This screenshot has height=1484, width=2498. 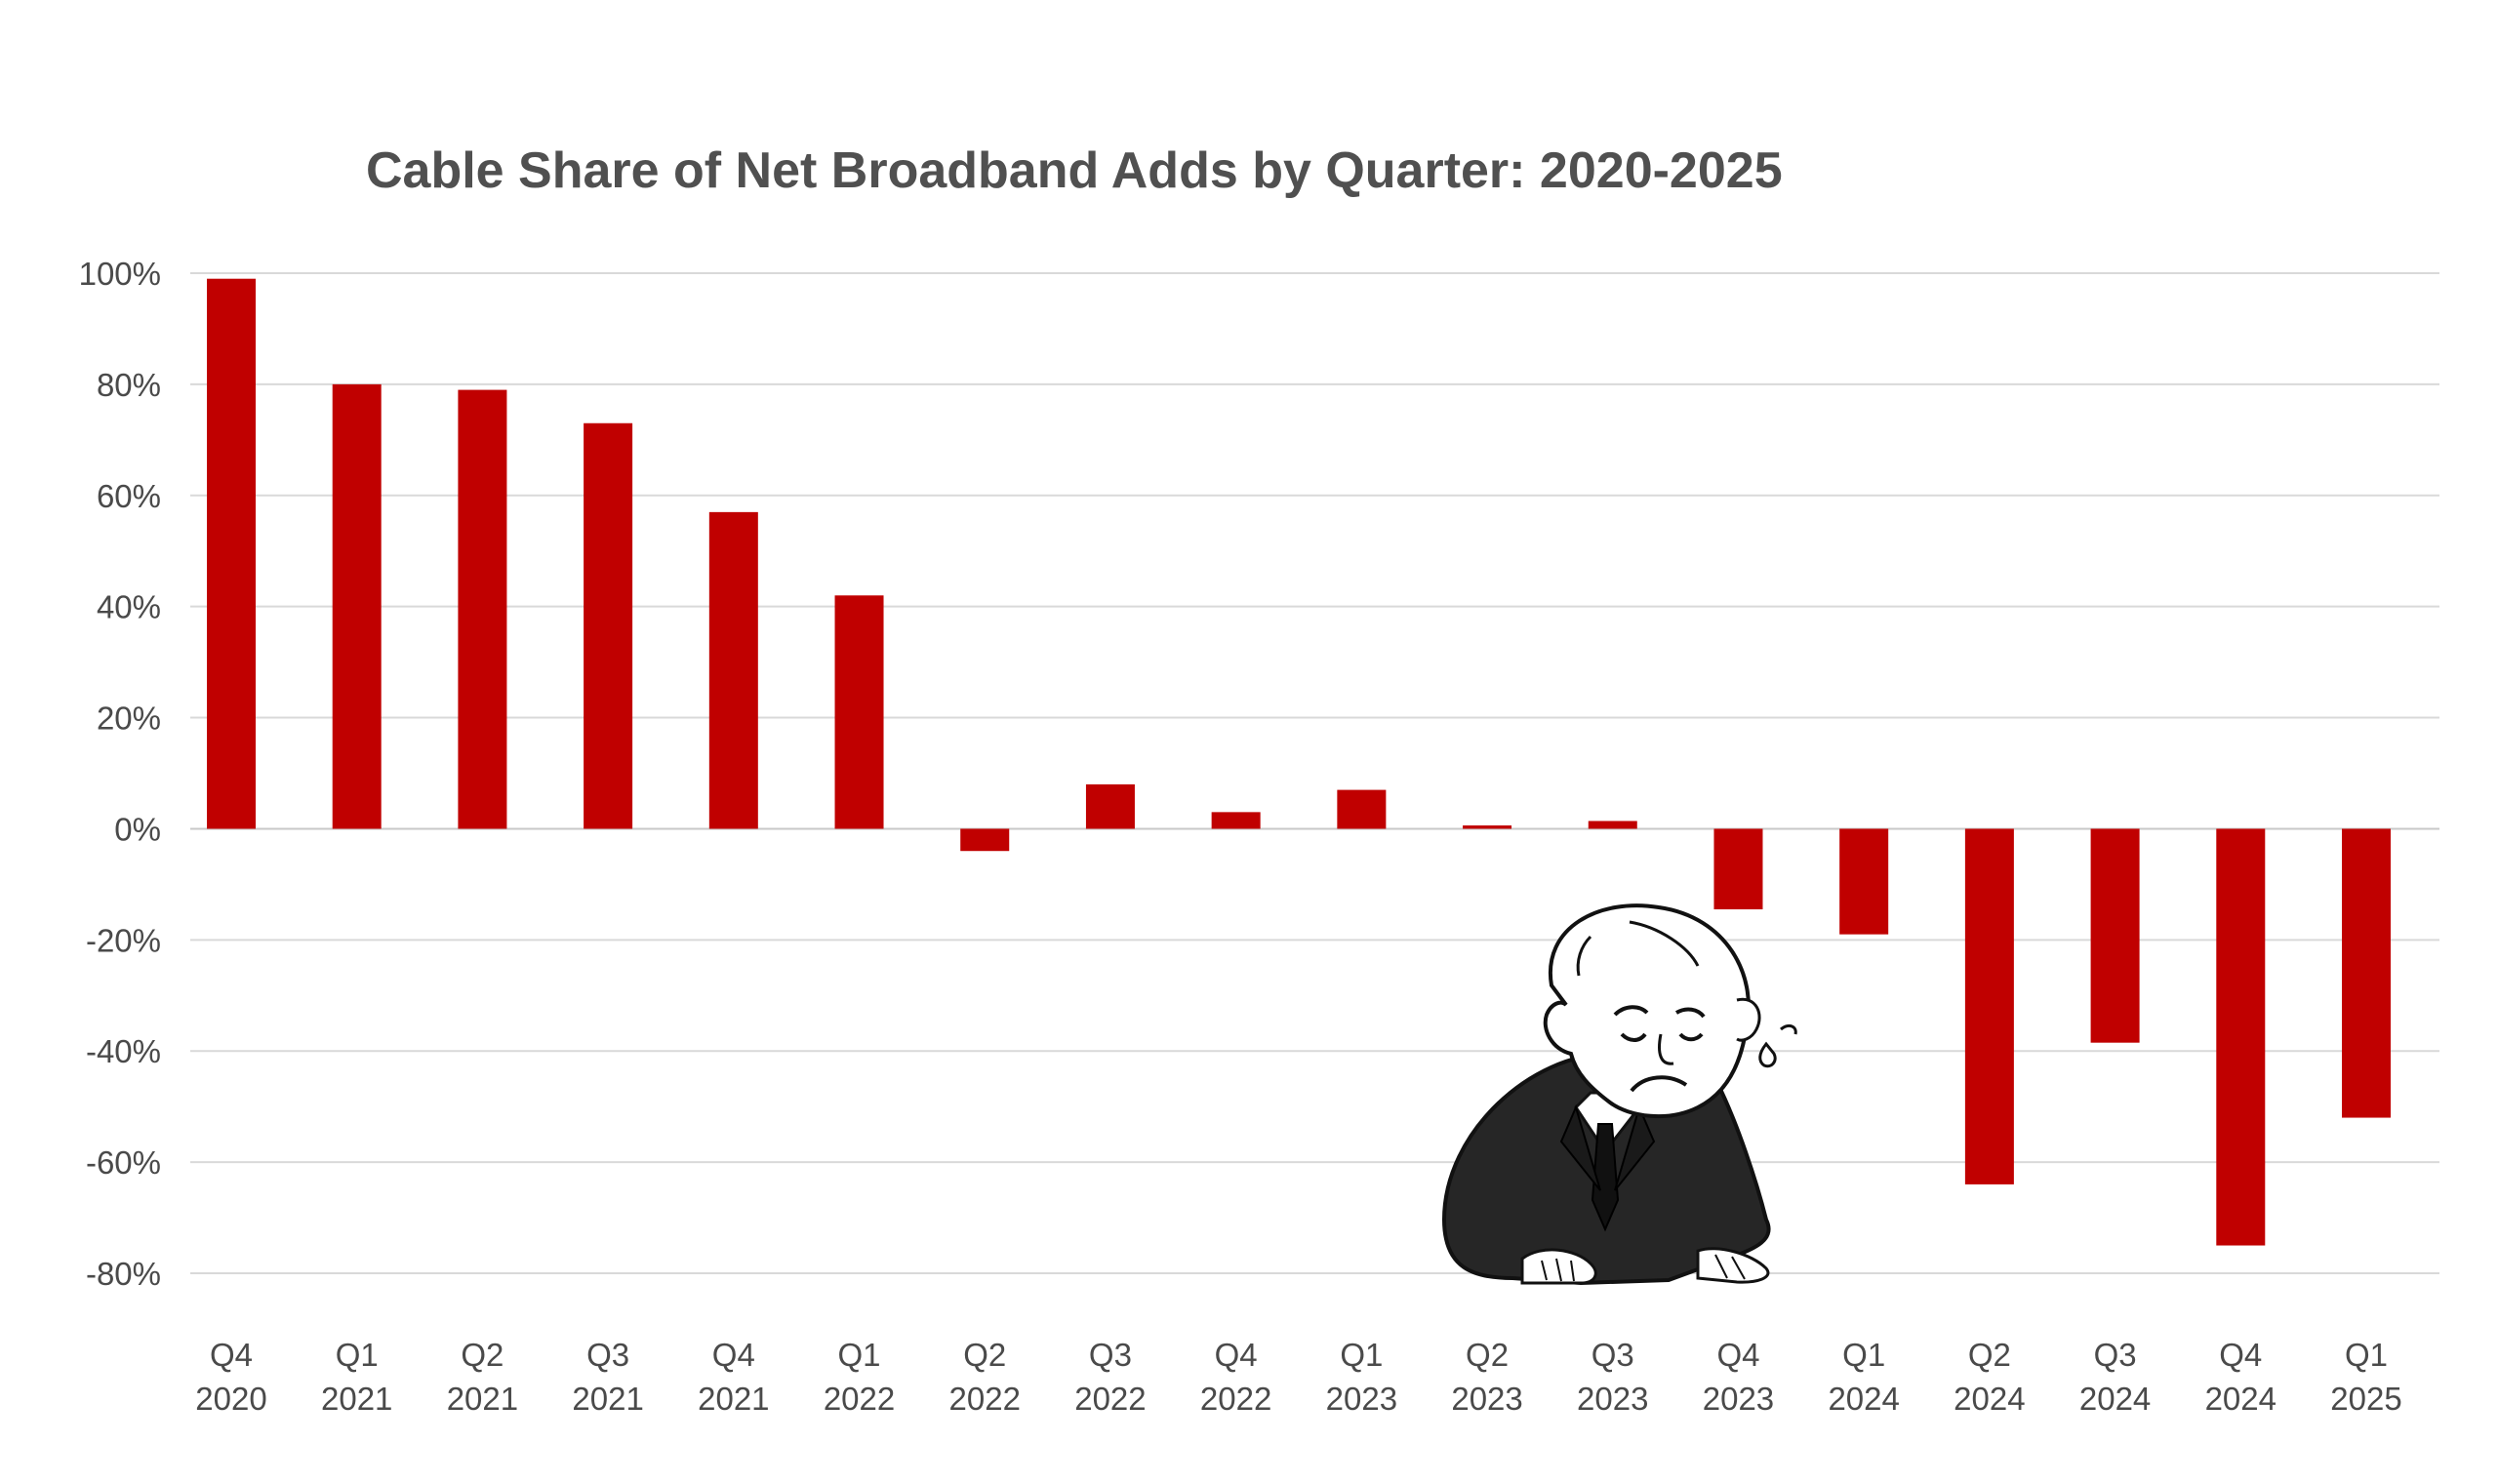 I want to click on y-tick-label: 80%, so click(x=129, y=385).